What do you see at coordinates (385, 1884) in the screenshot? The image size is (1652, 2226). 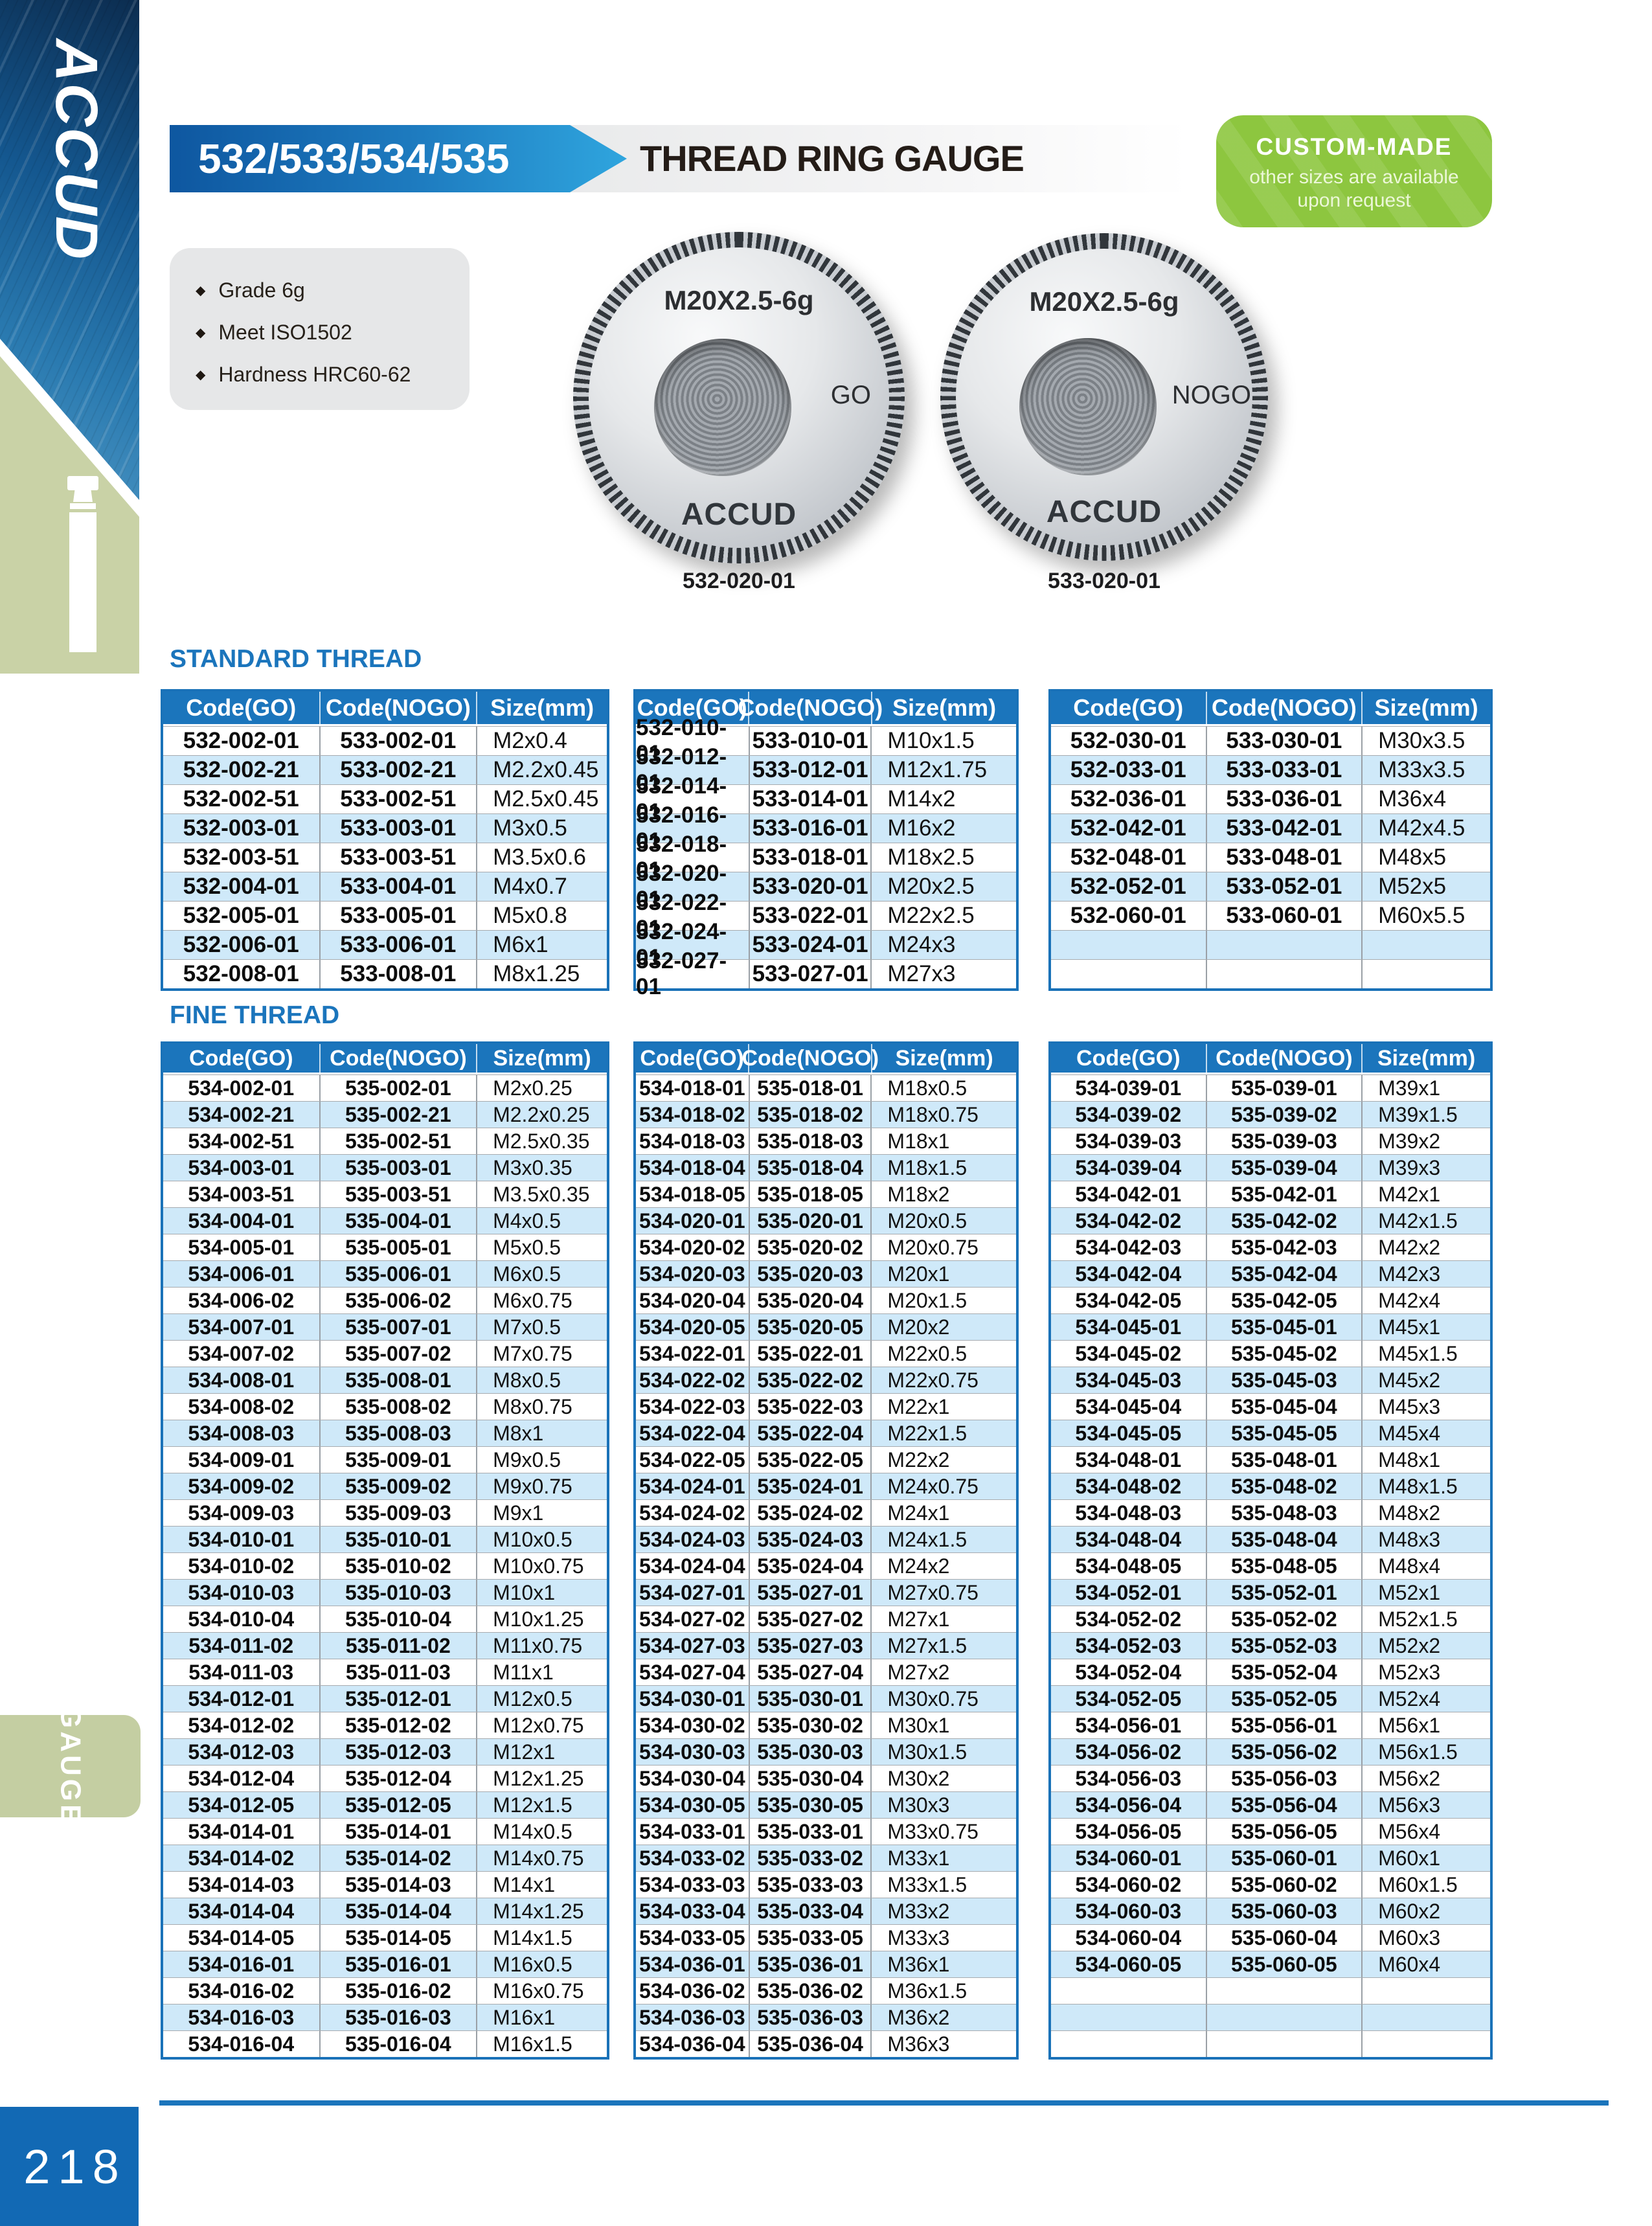 I see `table-row: 534-014-03 535-014-03 M14x1` at bounding box center [385, 1884].